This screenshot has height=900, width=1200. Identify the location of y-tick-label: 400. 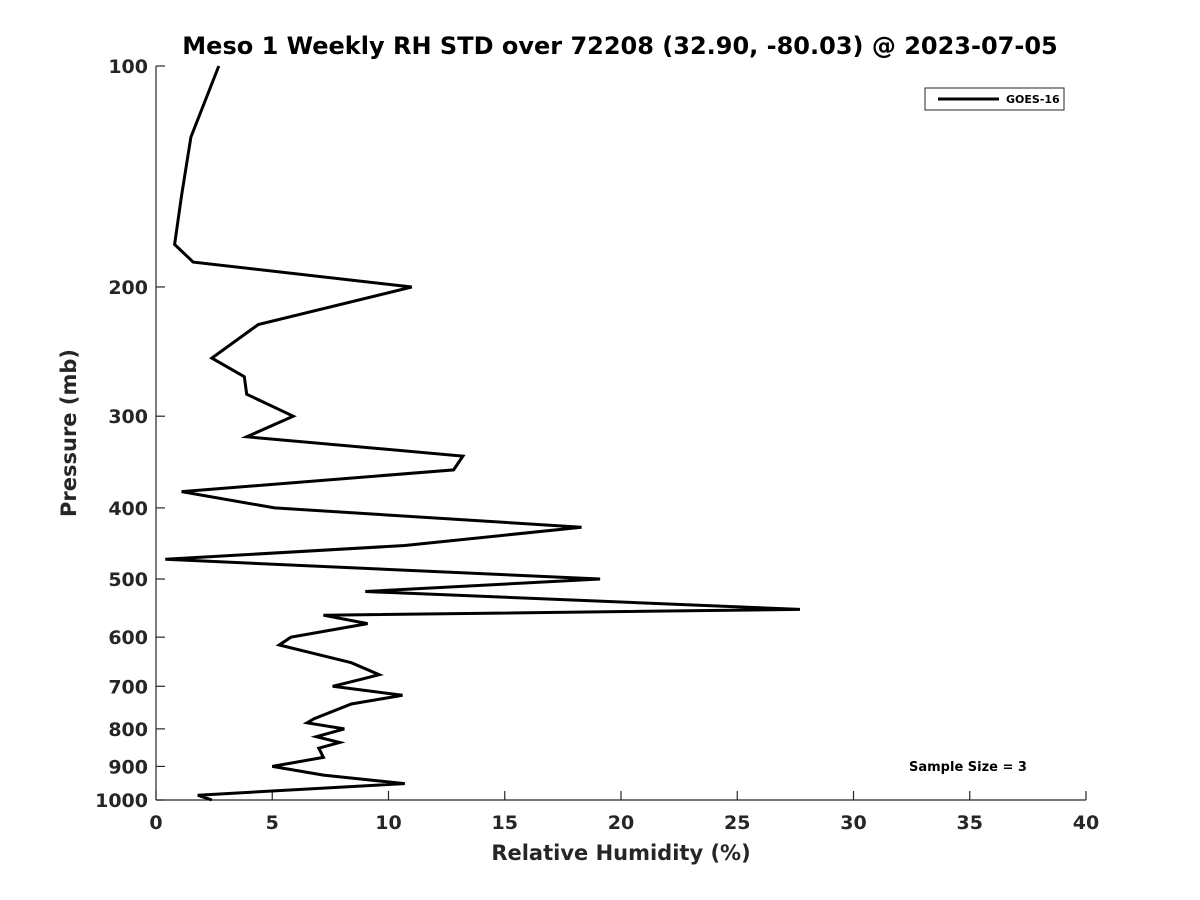
(128, 509).